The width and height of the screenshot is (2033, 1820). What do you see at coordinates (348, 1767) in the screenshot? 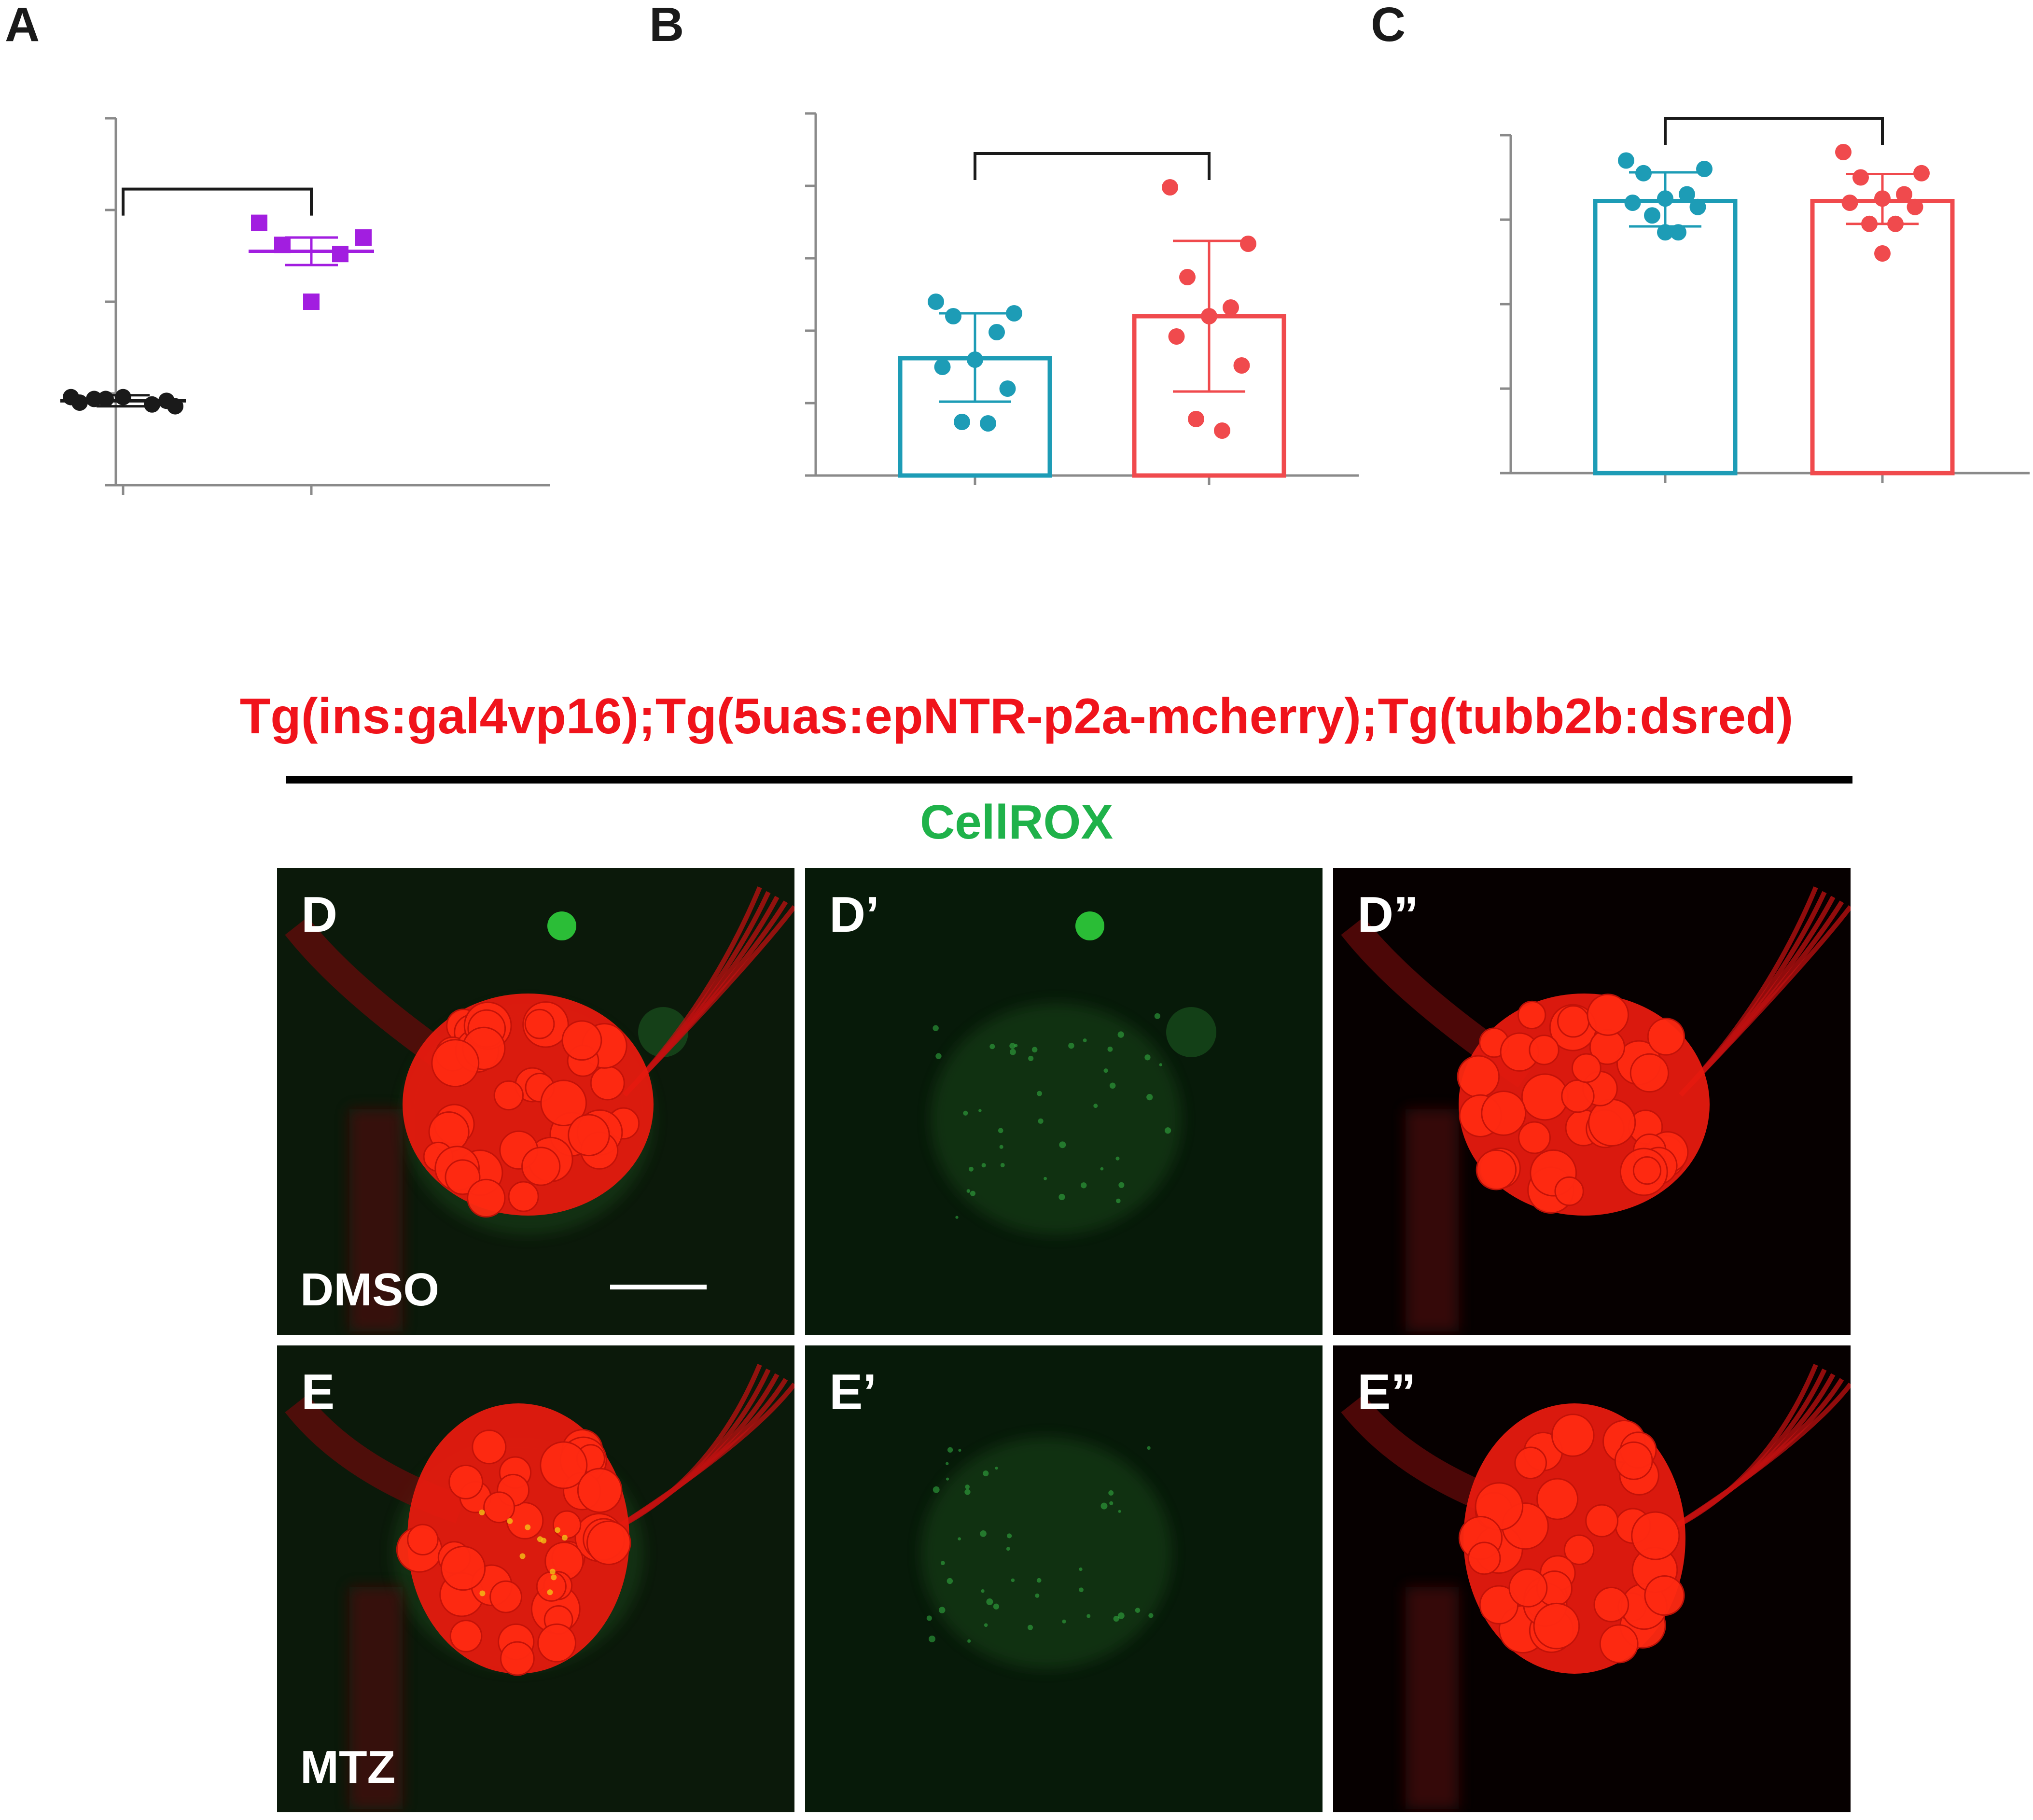
I see `condition-label-mtz: MTZ` at bounding box center [348, 1767].